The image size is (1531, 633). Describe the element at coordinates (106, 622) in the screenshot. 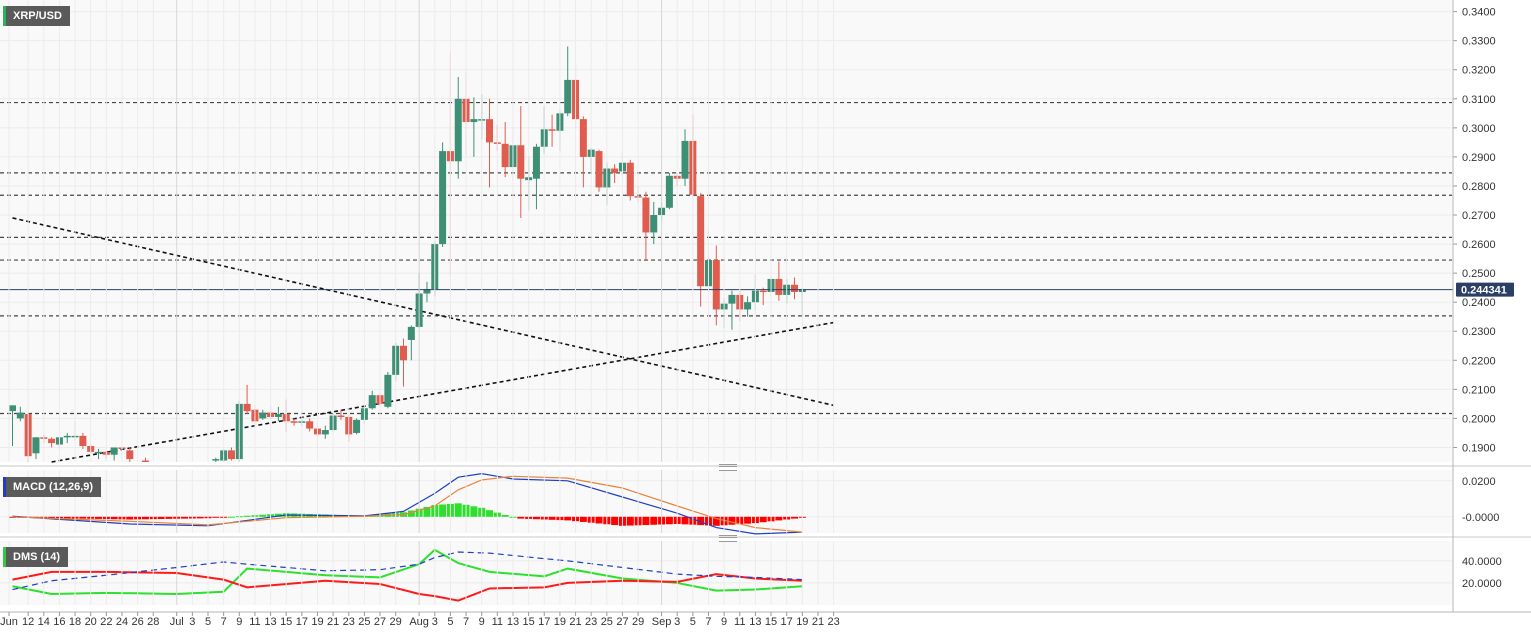

I see `time-tick-label: 22` at that location.